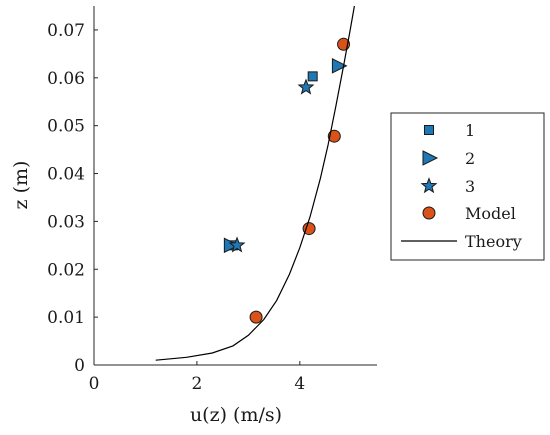  I want to click on x-tick-label: 4, so click(299, 384).